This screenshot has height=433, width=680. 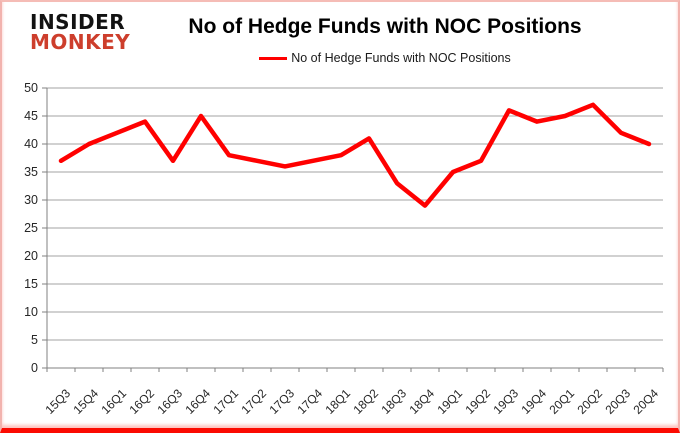 What do you see at coordinates (365, 401) in the screenshot?
I see `x-tick-label: 18Q2` at bounding box center [365, 401].